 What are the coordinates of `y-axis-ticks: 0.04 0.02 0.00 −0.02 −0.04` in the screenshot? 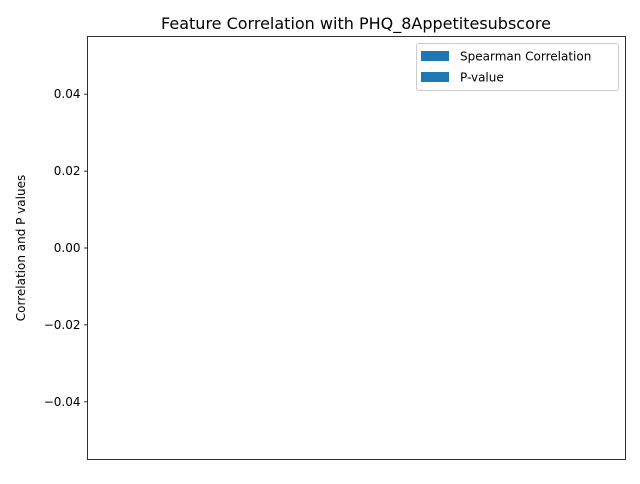 It's located at (66, 248).